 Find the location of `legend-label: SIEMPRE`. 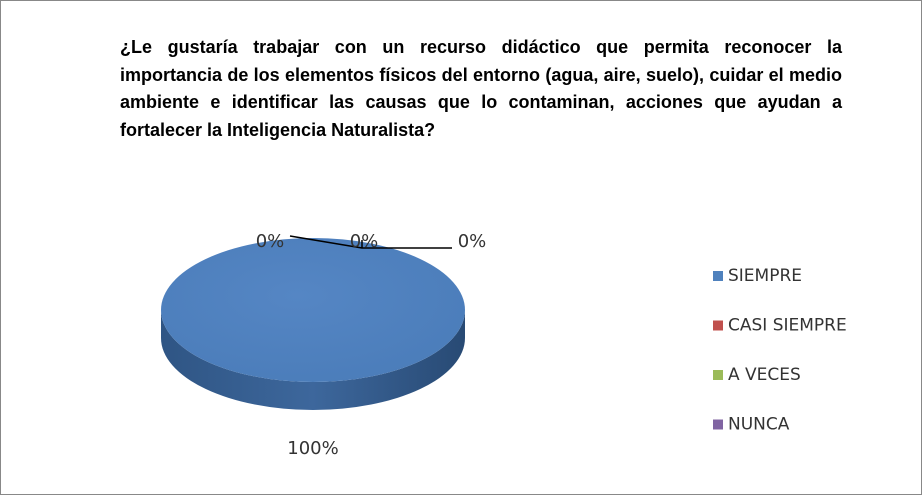

legend-label: SIEMPRE is located at coordinates (765, 276).